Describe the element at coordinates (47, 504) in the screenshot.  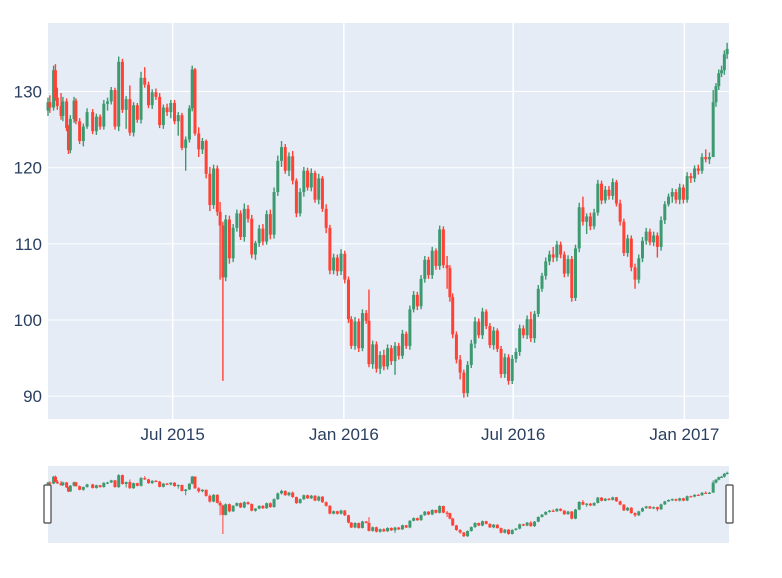
I see `rangeslider-left-handle` at that location.